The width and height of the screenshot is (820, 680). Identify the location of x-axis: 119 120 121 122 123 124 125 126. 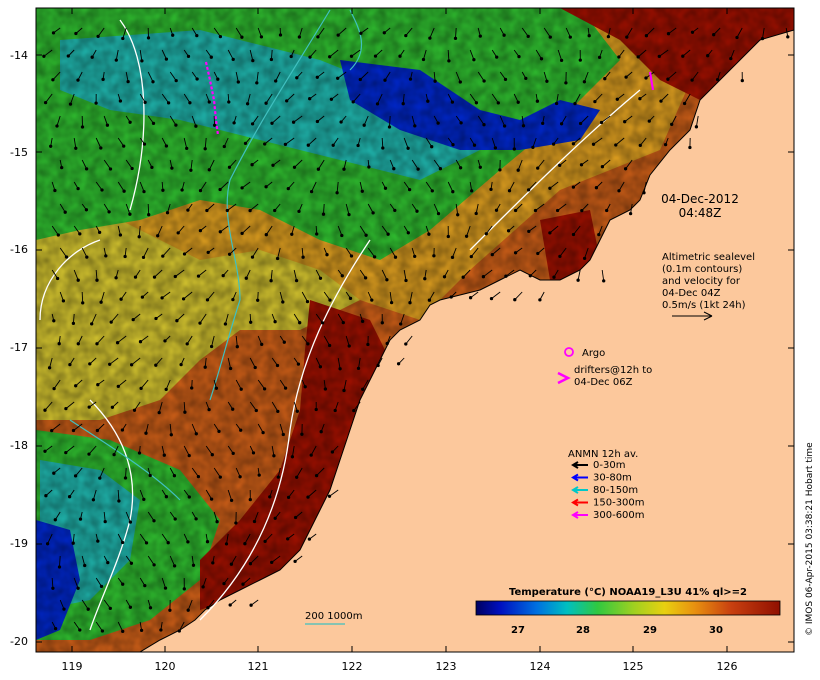
(400, 666).